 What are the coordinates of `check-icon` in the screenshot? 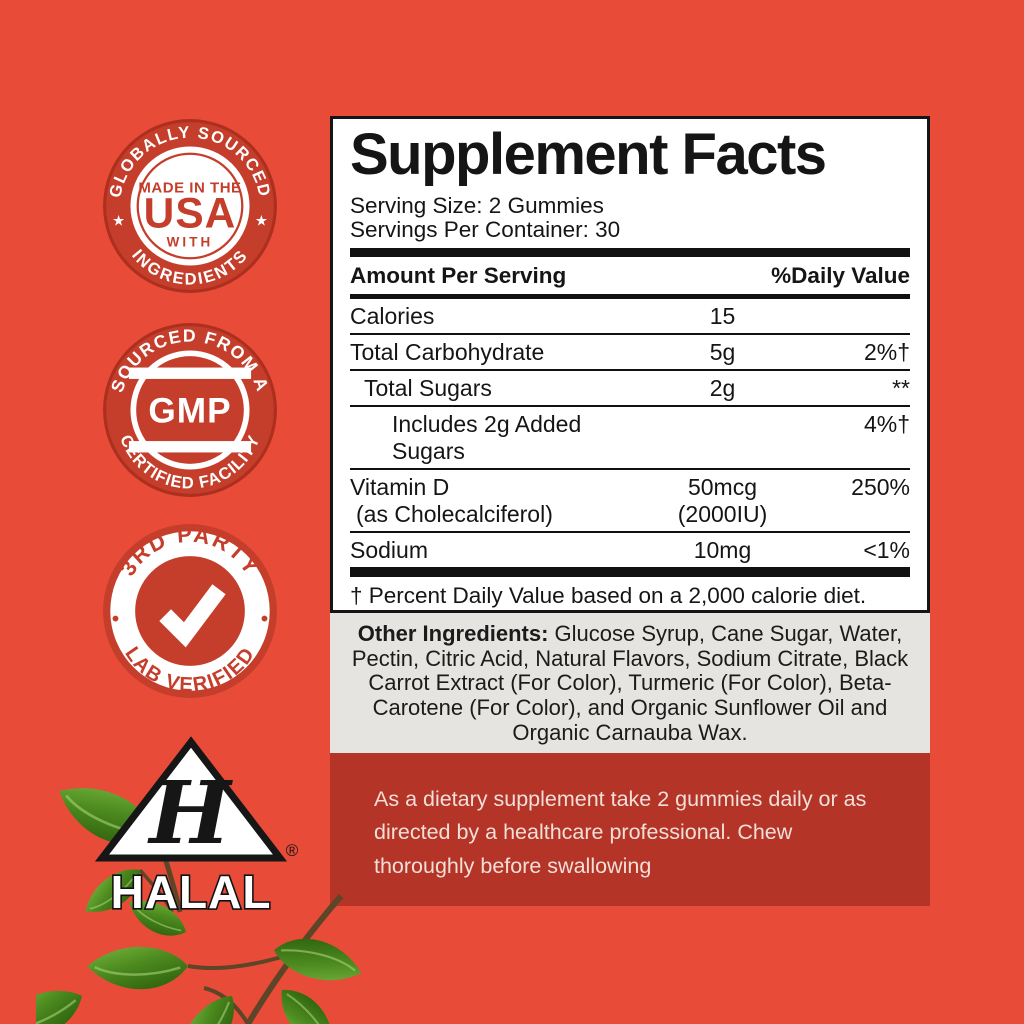 It's located at (192, 616).